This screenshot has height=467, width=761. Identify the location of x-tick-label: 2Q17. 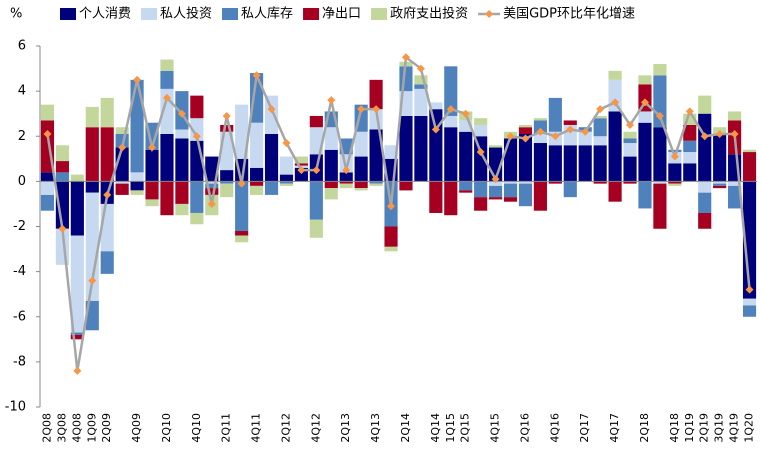
(584, 428).